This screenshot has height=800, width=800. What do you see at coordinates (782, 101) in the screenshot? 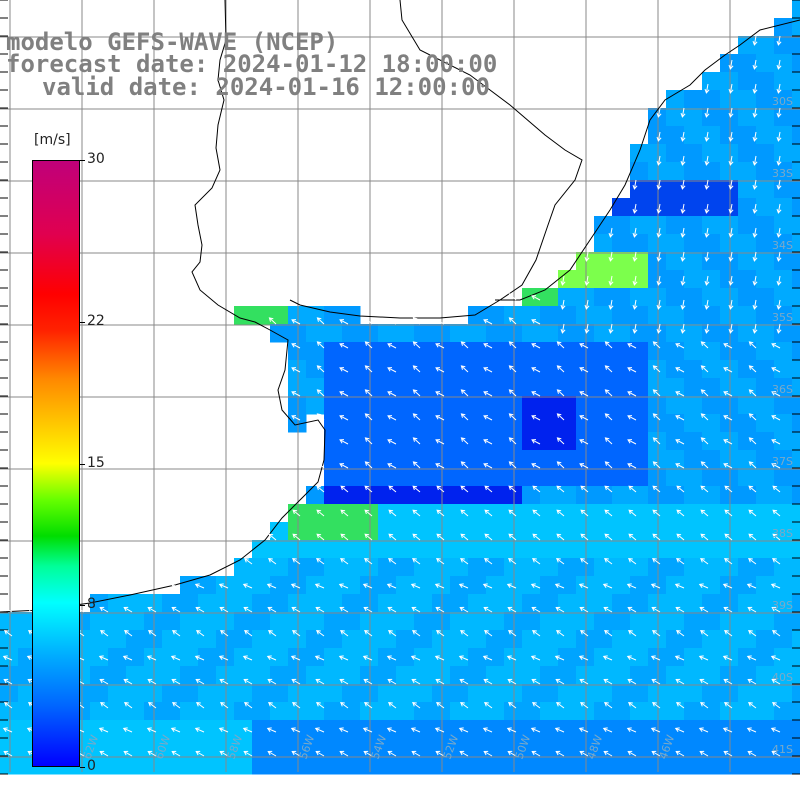
I see `lat-label: 30S` at bounding box center [782, 101].